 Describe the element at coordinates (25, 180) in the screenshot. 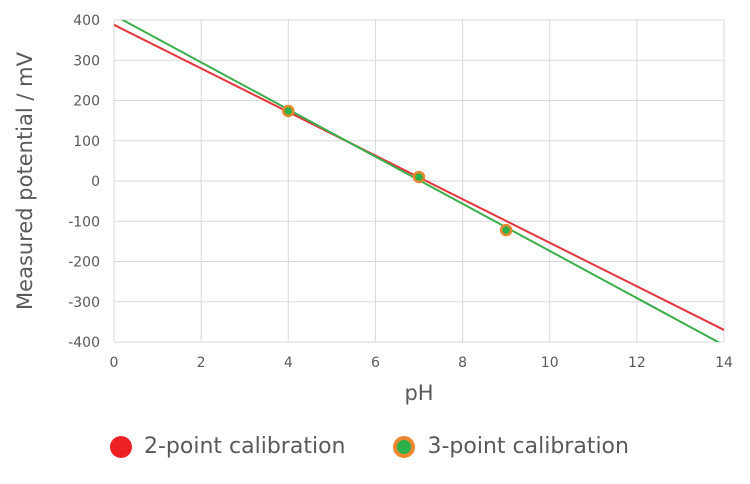

I see `y-axis-label: Measured potential / mV` at that location.